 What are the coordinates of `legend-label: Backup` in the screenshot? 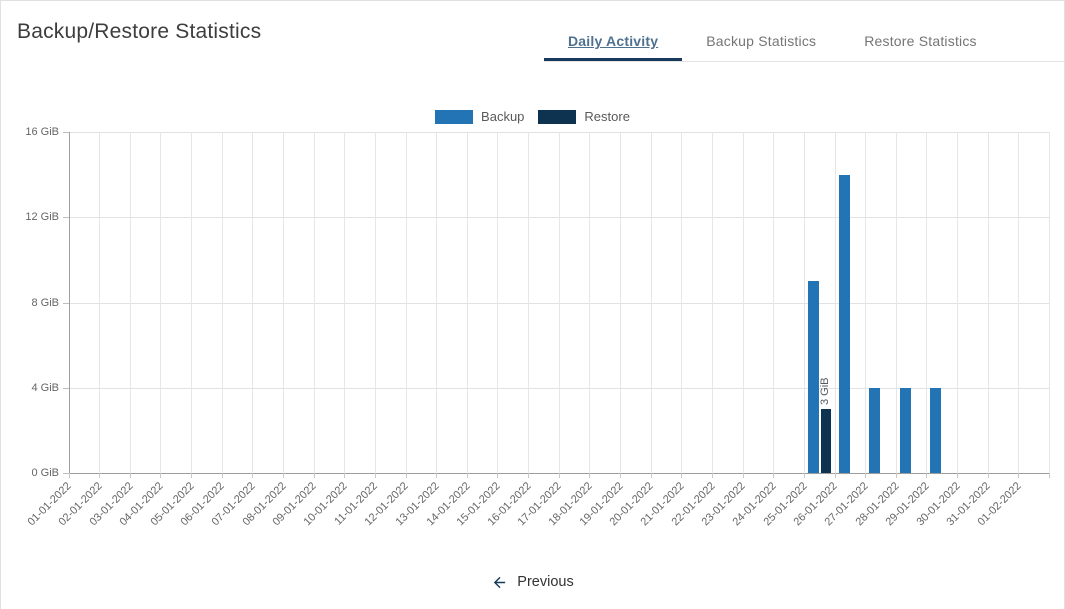 It's located at (503, 116).